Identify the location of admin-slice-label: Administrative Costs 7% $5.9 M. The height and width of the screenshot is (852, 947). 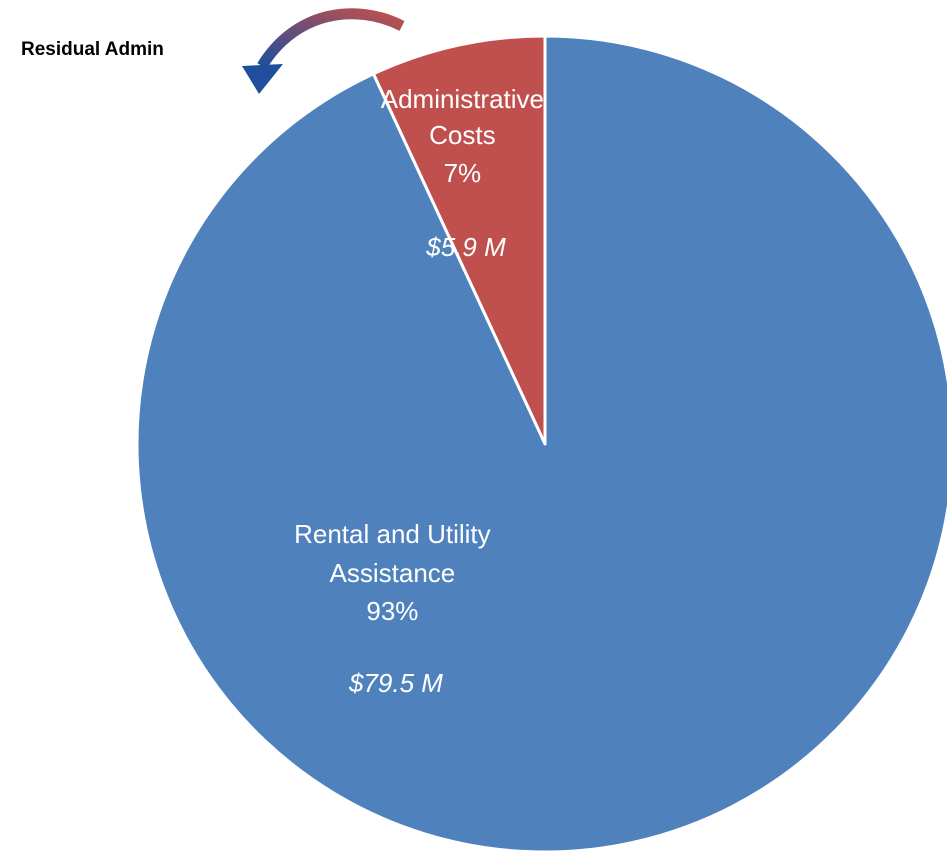
(466, 173).